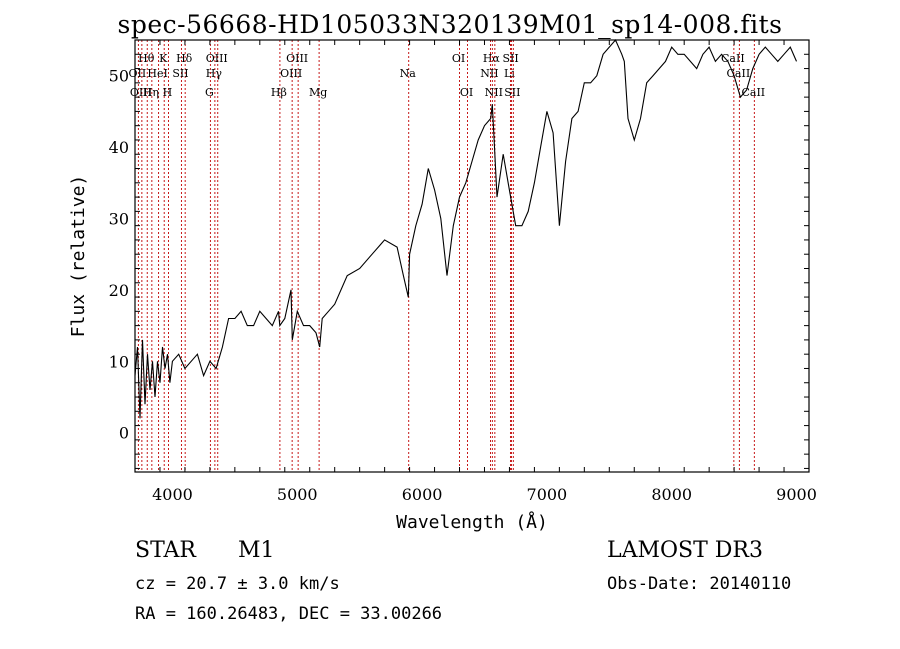 The image size is (900, 649). Describe the element at coordinates (151, 92) in the screenshot. I see `spectral-line-label: Hη` at that location.